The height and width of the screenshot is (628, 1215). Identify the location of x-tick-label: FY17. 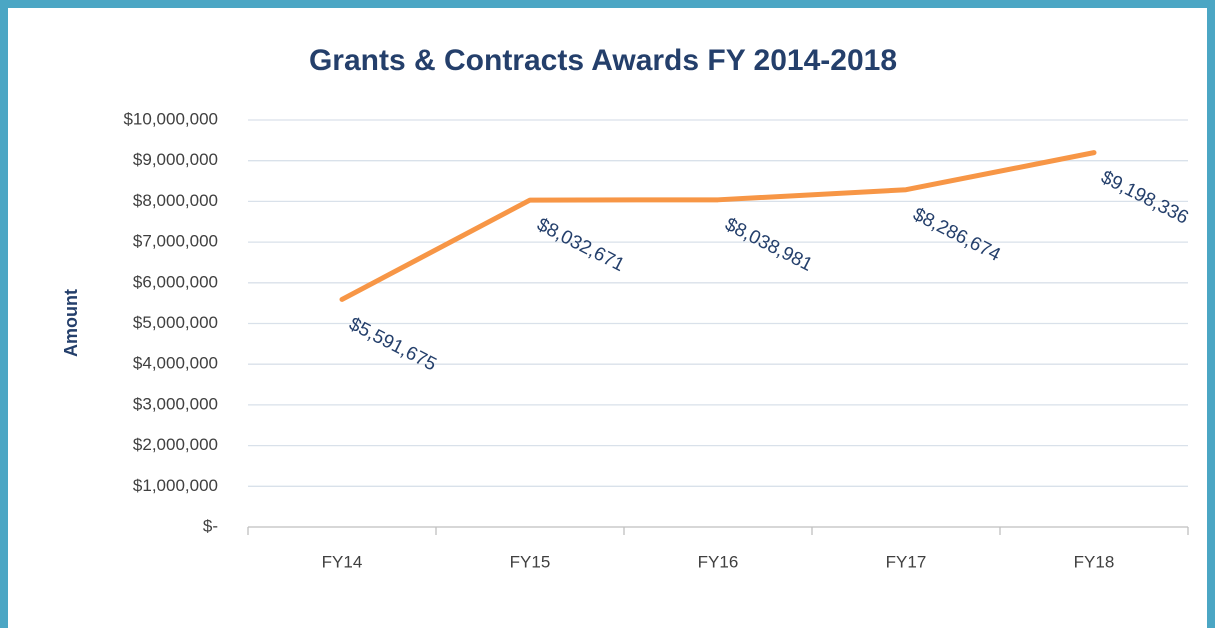
(906, 561).